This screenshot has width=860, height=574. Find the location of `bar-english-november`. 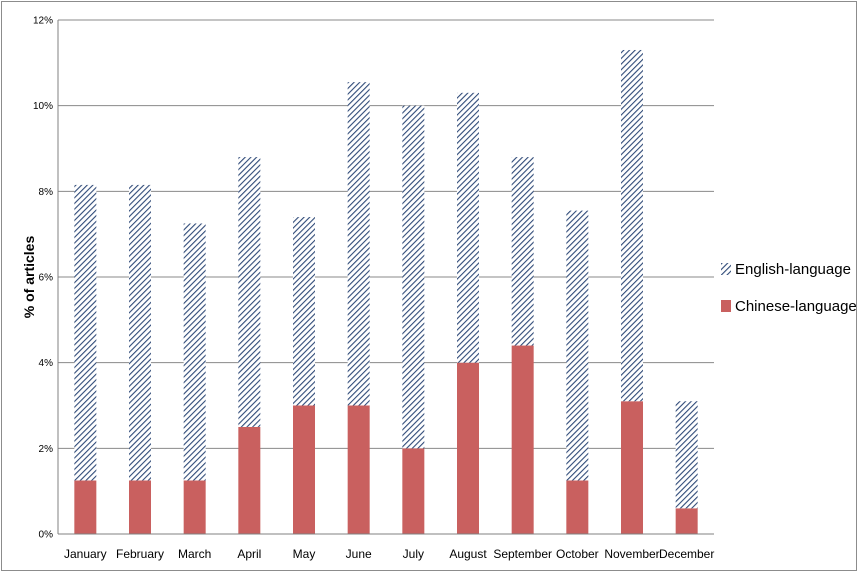

bar-english-november is located at coordinates (632, 225).